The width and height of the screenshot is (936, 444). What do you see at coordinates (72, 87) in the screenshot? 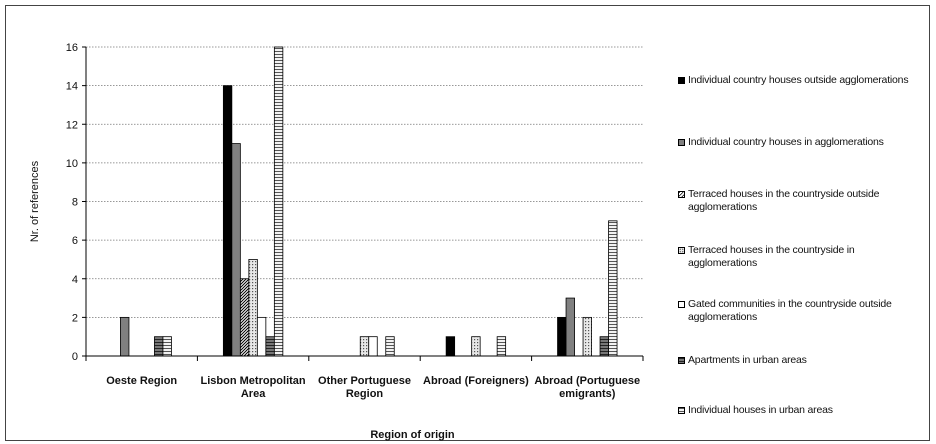
I see `y-tick-label: 14` at bounding box center [72, 87].